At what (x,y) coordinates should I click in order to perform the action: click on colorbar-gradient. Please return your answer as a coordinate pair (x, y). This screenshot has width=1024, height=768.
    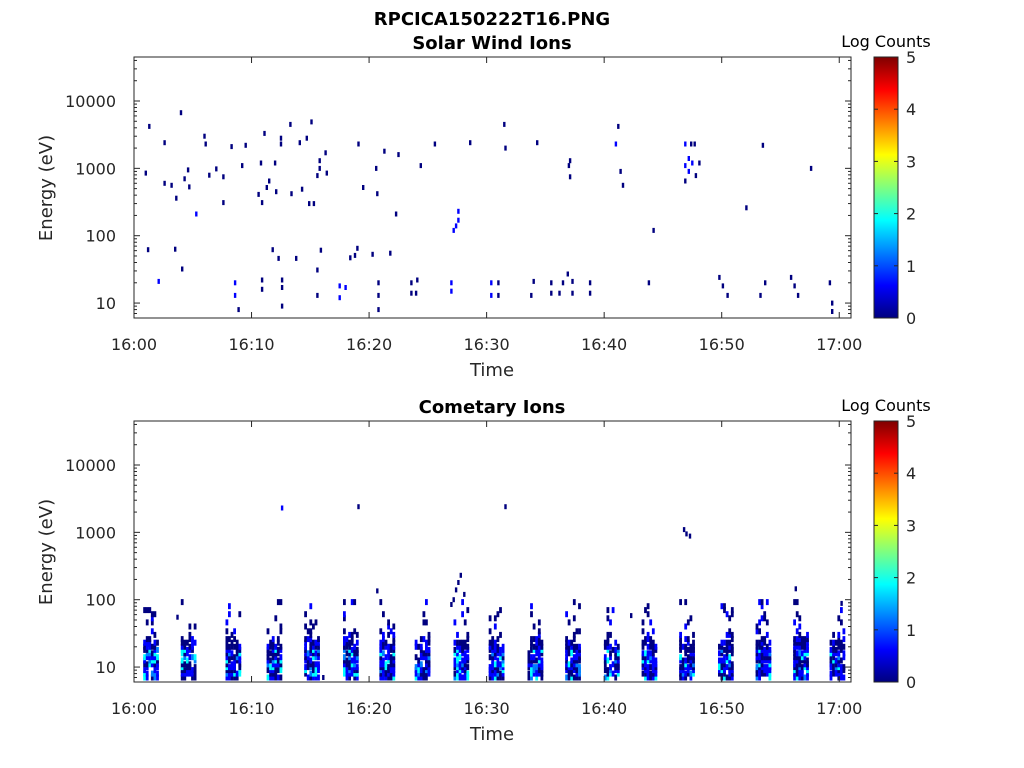
    Looking at the image, I should click on (886, 551).